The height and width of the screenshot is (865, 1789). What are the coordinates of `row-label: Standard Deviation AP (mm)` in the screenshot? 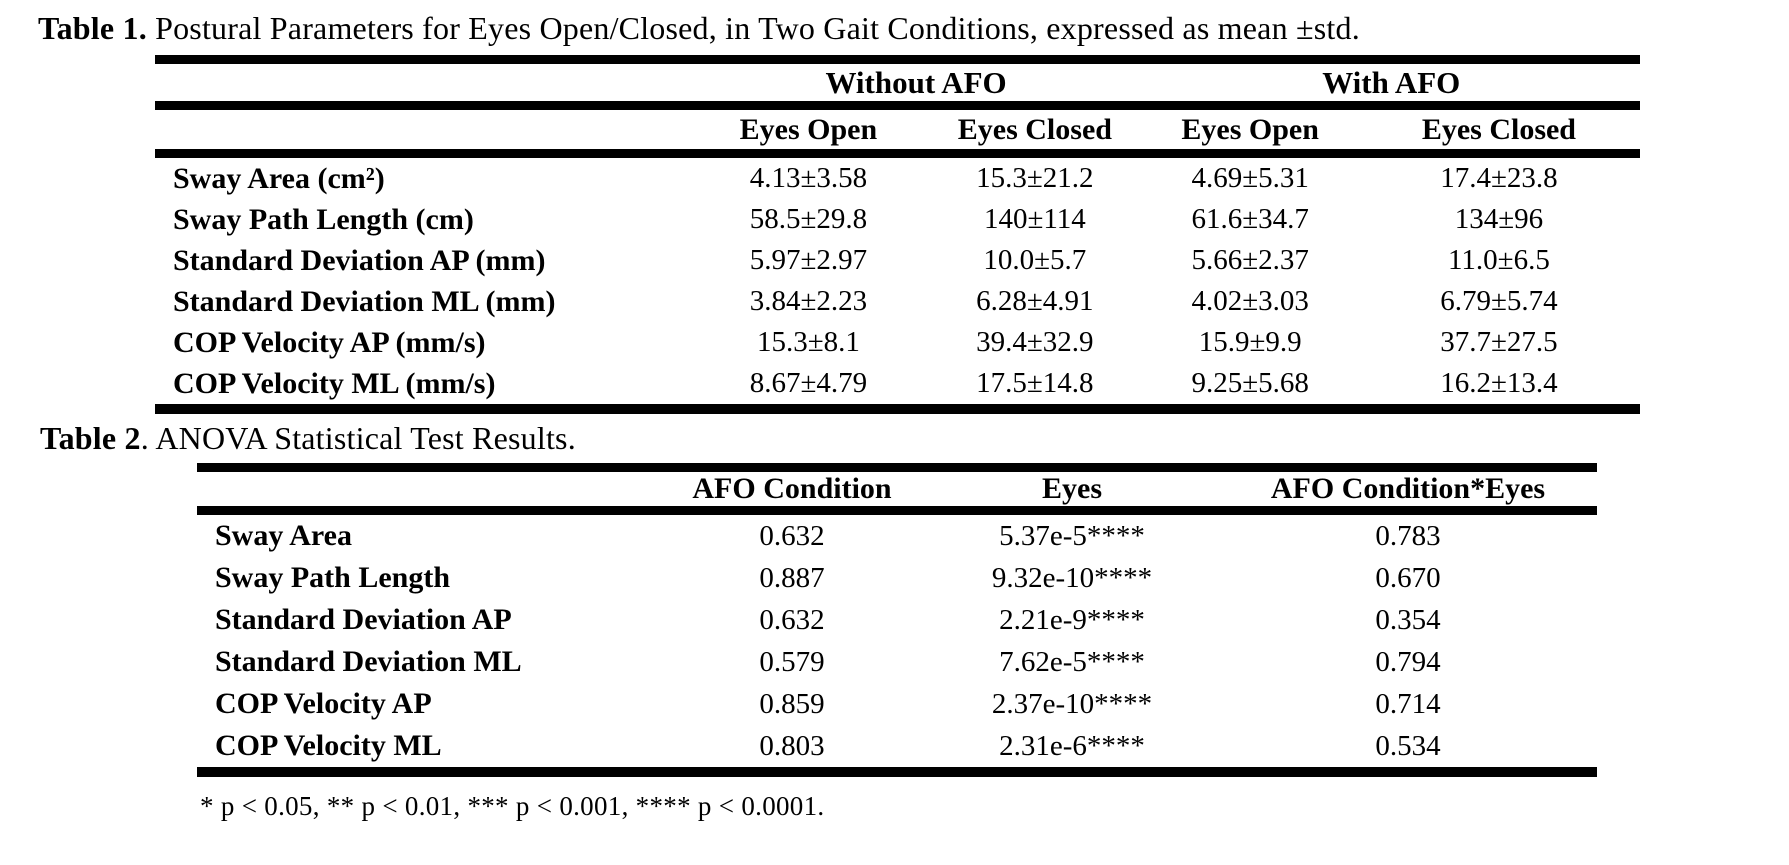 It's located at (359, 260).